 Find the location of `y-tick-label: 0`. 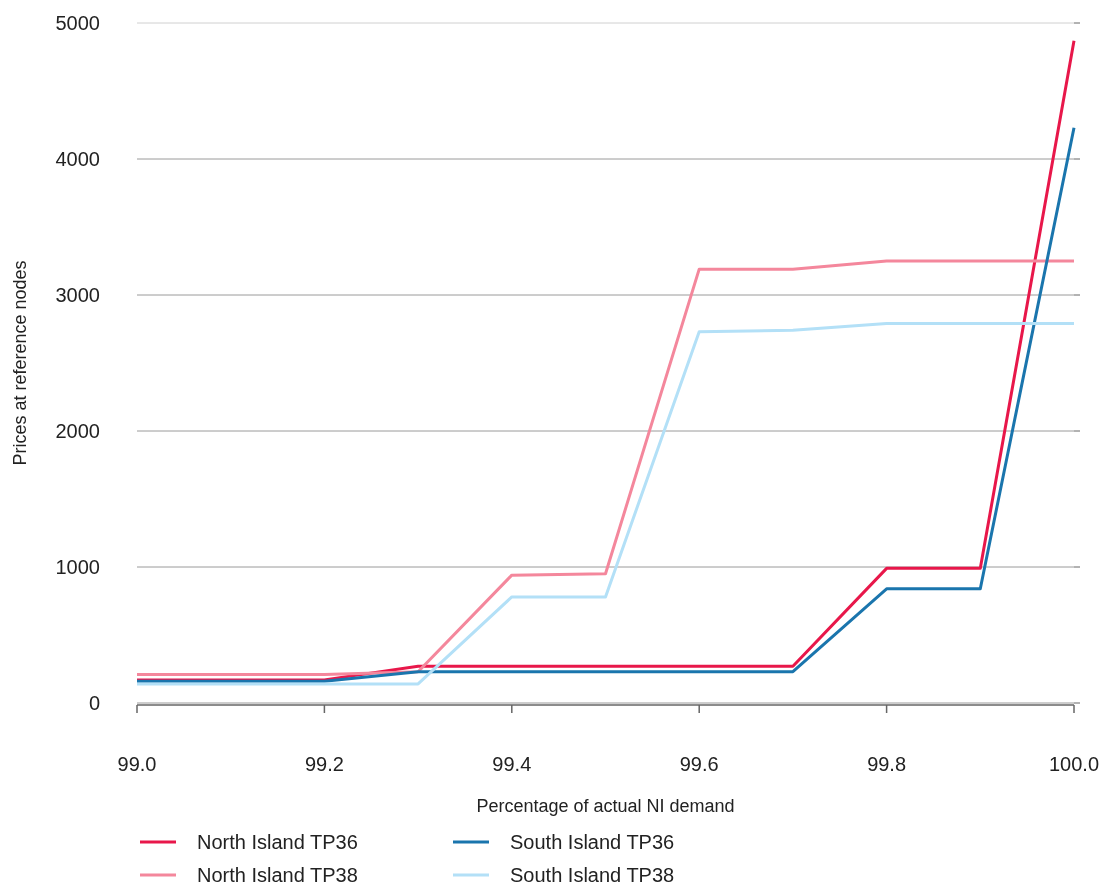

y-tick-label: 0 is located at coordinates (94, 703).